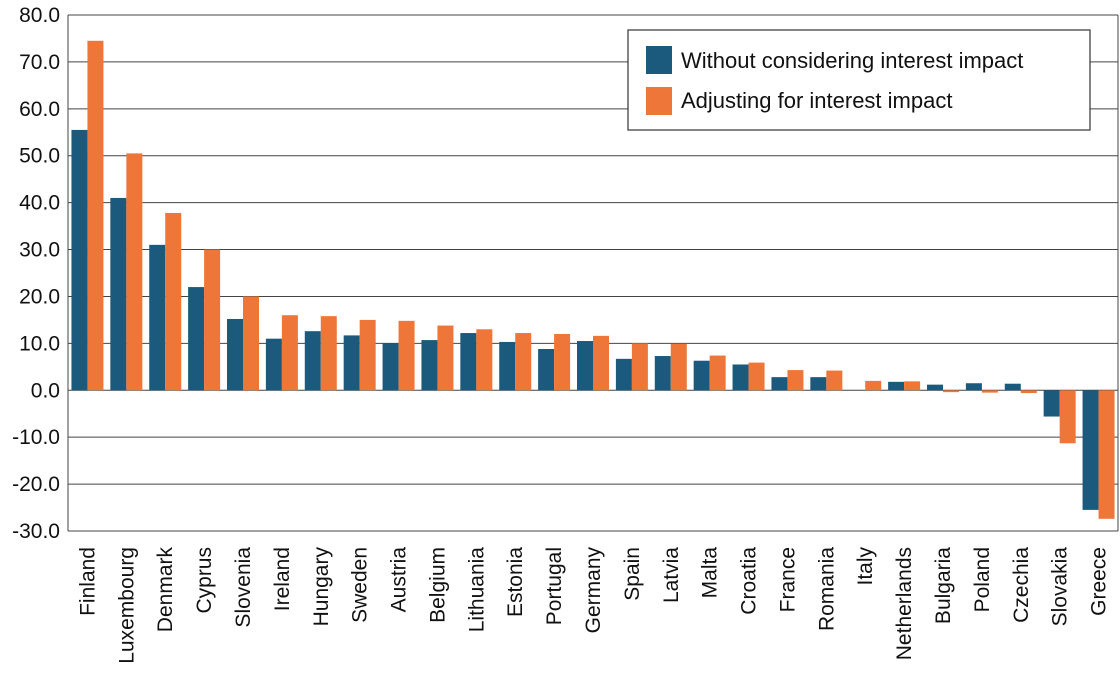  What do you see at coordinates (852, 60) in the screenshot?
I see `legend-label-series-1: Without considering interest impact` at bounding box center [852, 60].